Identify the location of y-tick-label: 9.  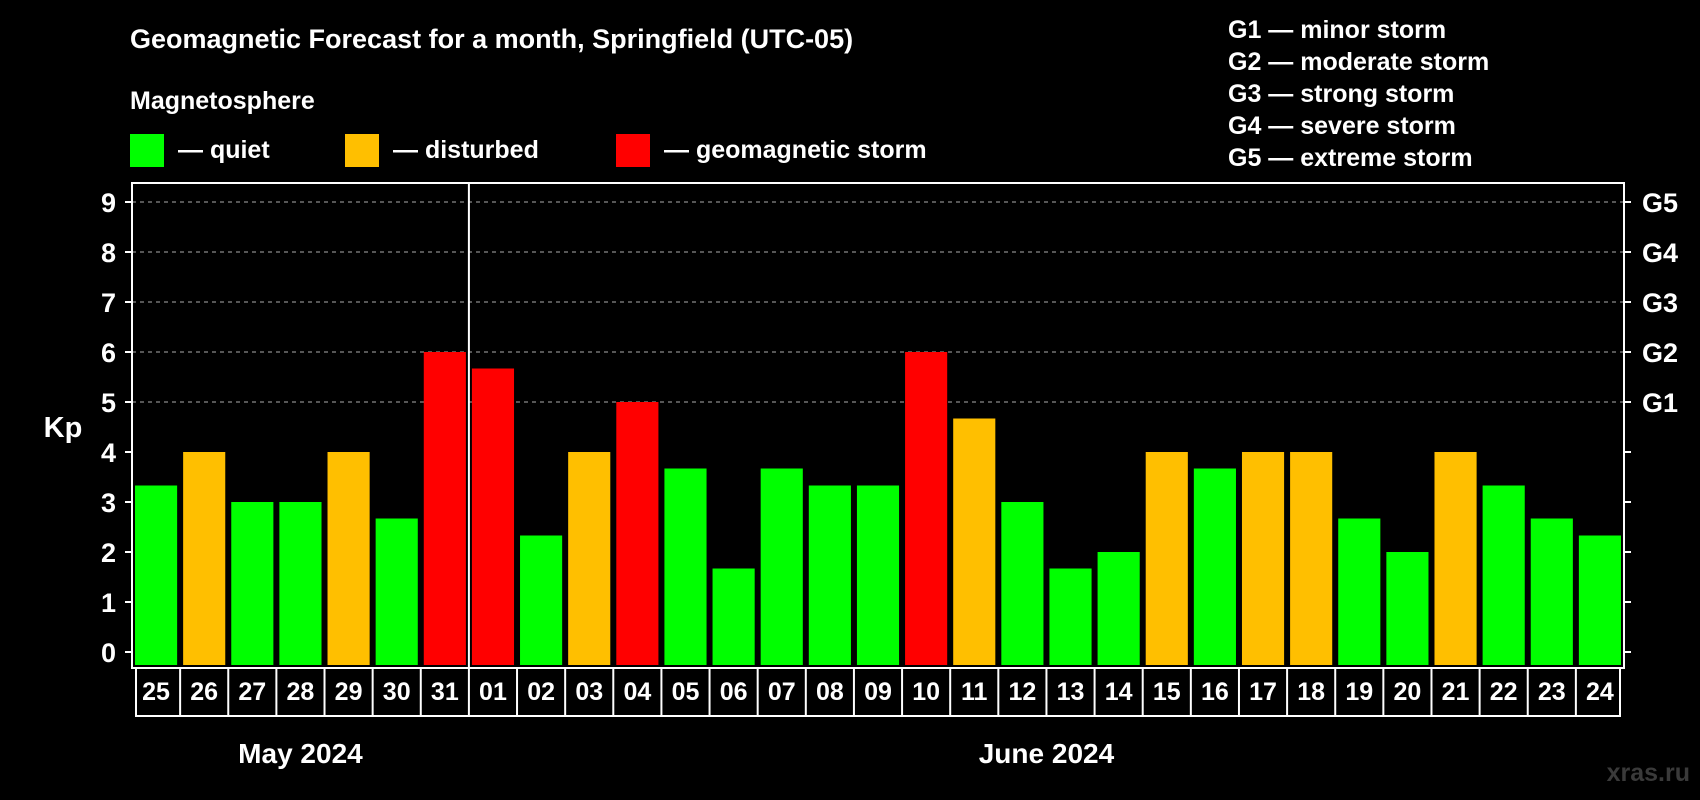
(108, 203).